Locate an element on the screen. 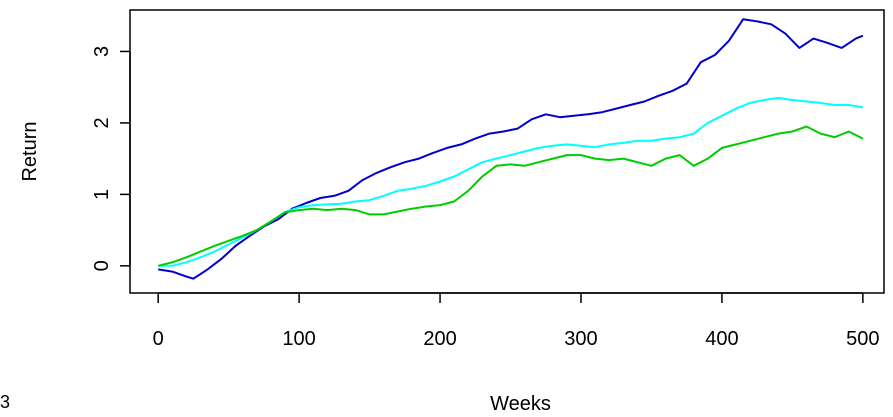  x-axis-title: Weeks is located at coordinates (520, 404).